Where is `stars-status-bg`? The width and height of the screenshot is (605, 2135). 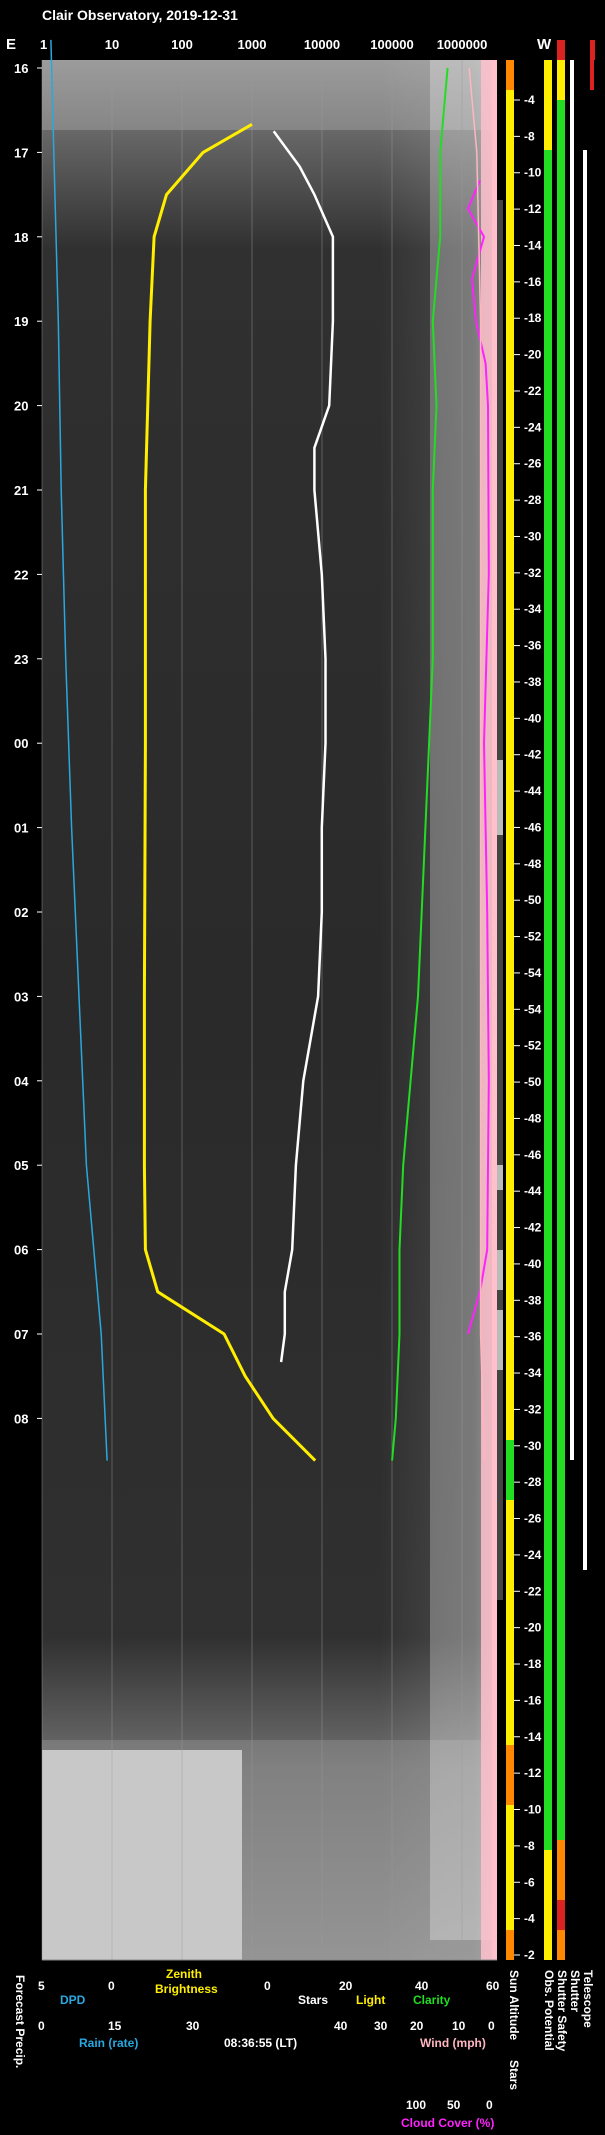 stars-status-bg is located at coordinates (500, 900).